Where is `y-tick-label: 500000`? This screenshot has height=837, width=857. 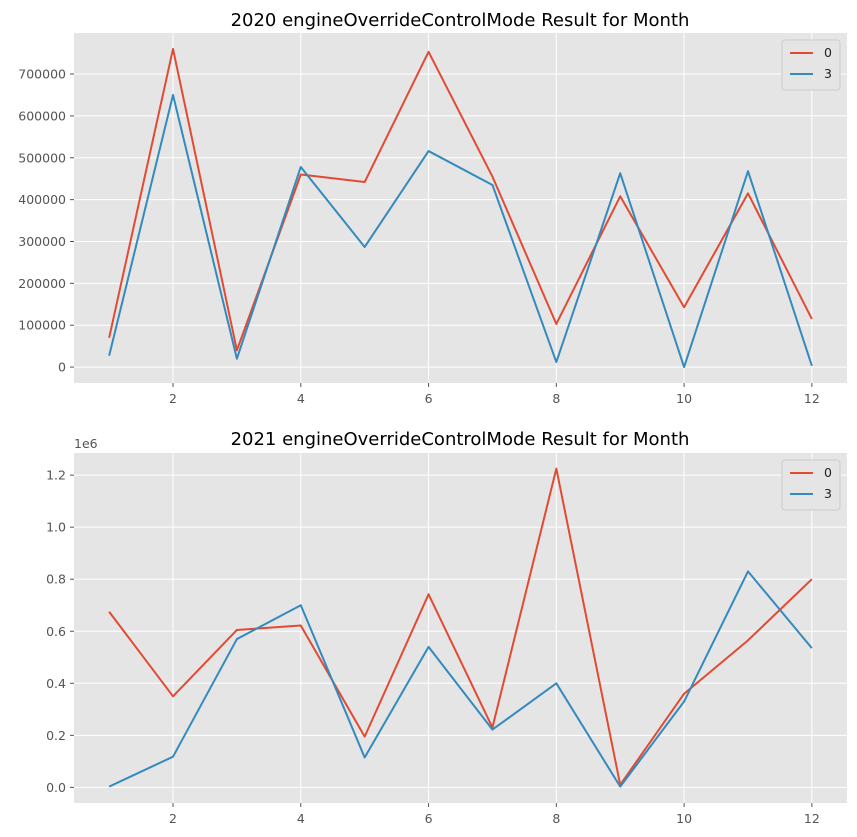
y-tick-label: 500000 is located at coordinates (42, 157).